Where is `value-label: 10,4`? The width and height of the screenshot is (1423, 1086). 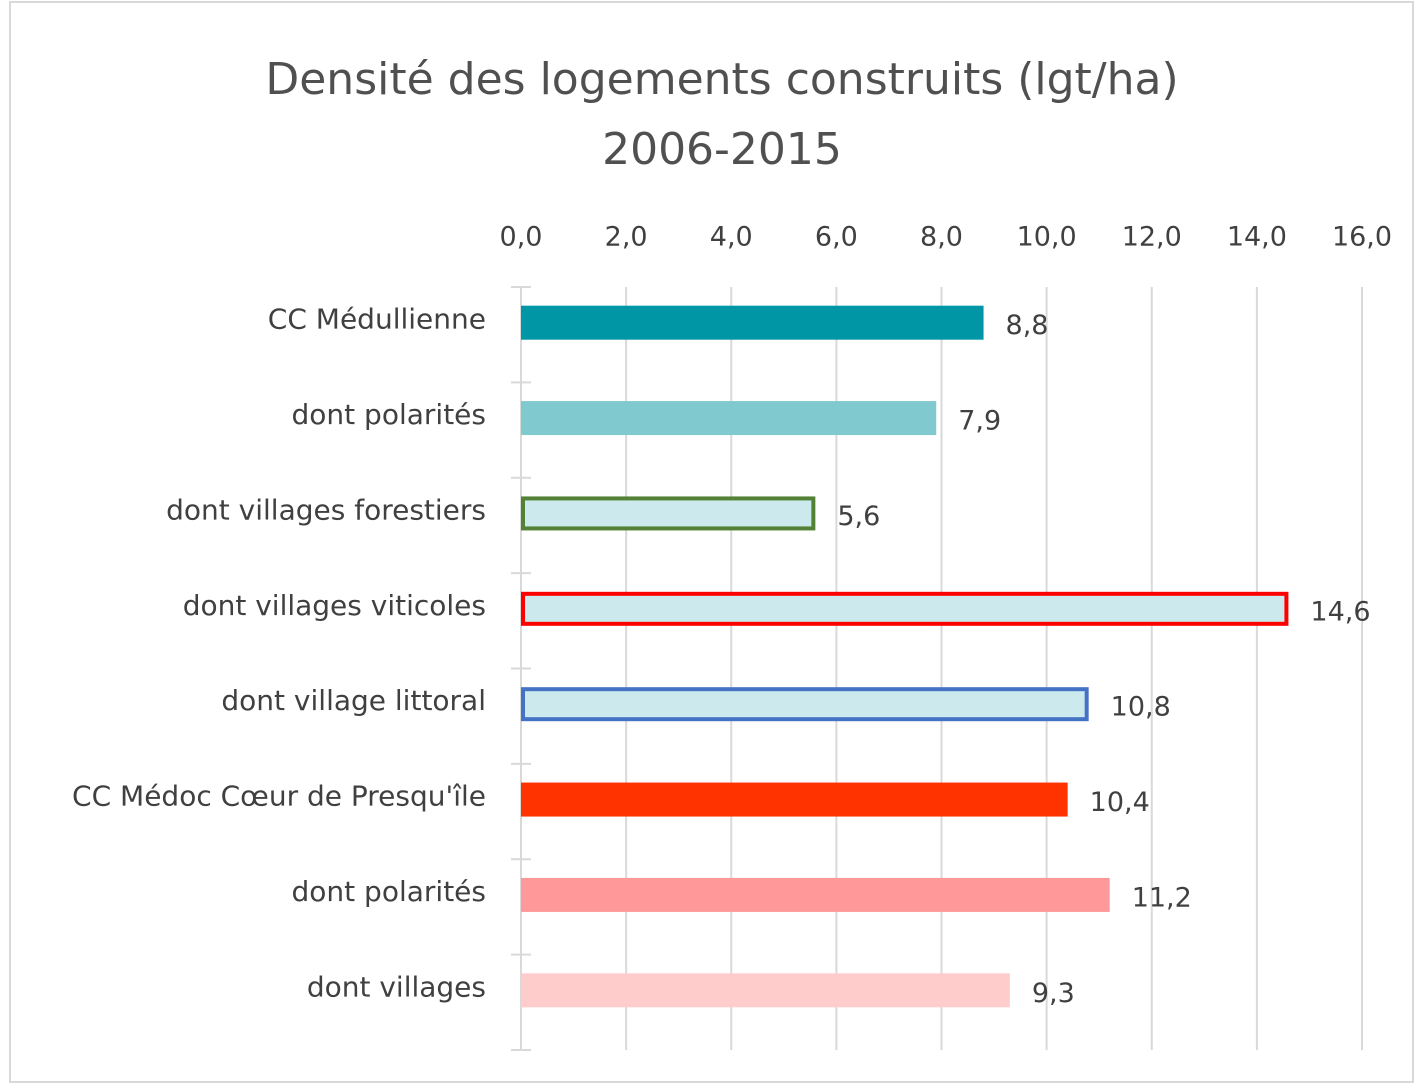
value-label: 10,4 is located at coordinates (1120, 802).